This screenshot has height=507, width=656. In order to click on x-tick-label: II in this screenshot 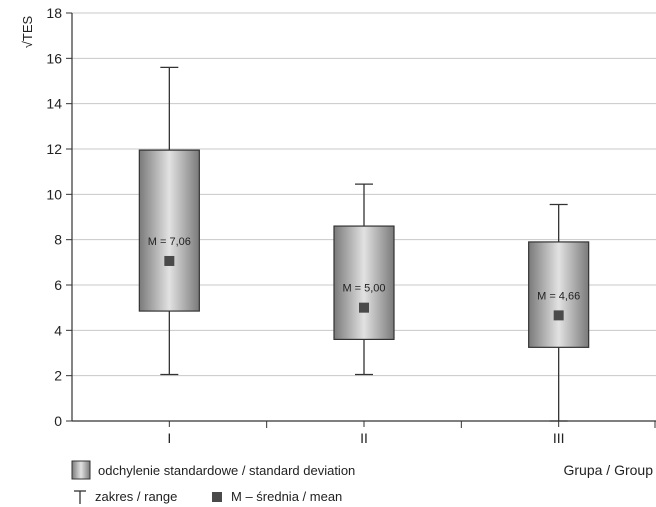, I will do `click(364, 438)`.